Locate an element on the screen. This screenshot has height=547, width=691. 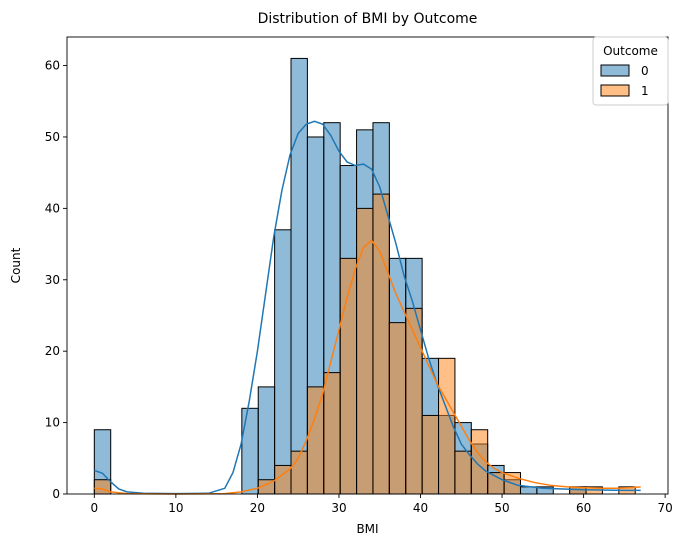
legend-label-1: 1 is located at coordinates (645, 91).